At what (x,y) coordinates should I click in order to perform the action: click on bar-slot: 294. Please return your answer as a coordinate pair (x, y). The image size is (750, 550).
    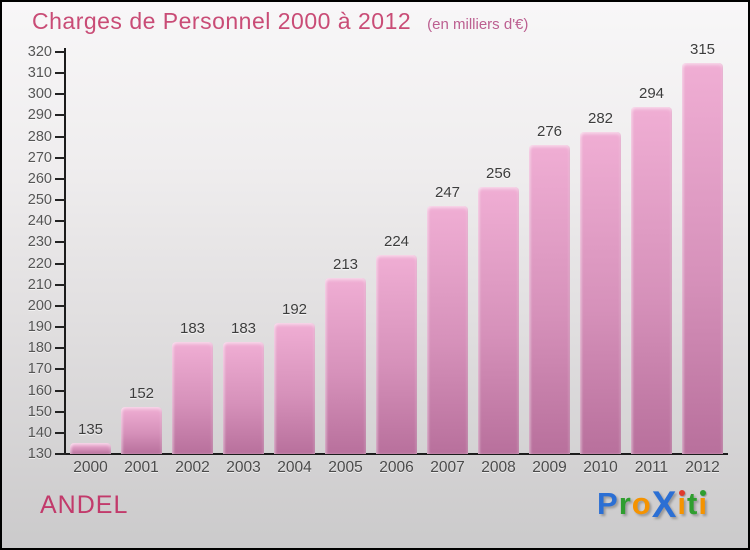
    Looking at the image, I should click on (651, 253).